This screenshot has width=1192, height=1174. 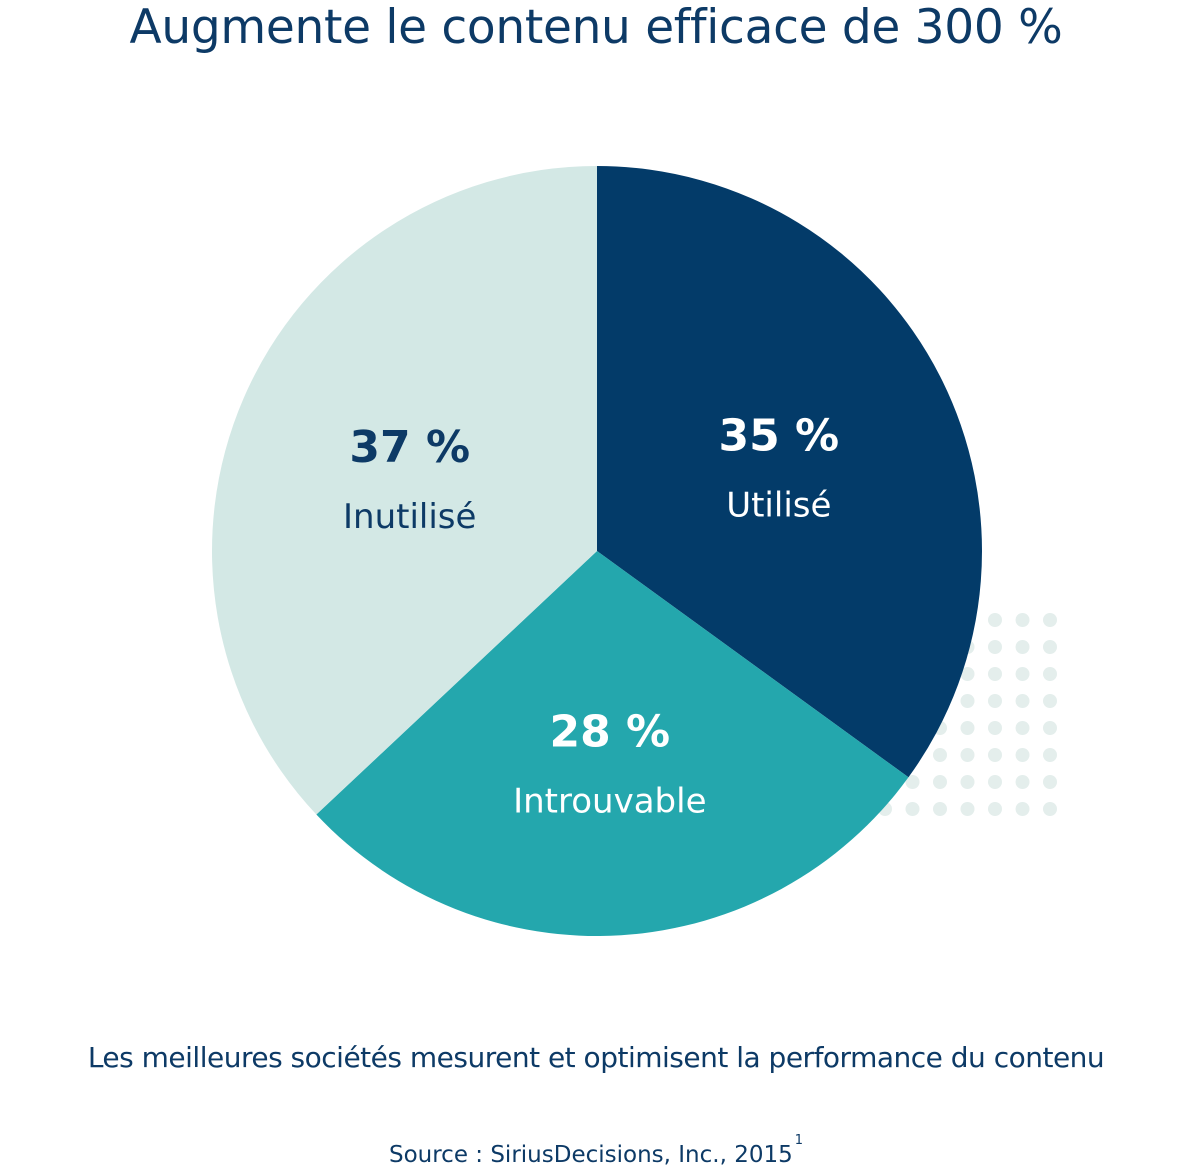 What do you see at coordinates (409, 447) in the screenshot?
I see `slice-percent-label: 37 %` at bounding box center [409, 447].